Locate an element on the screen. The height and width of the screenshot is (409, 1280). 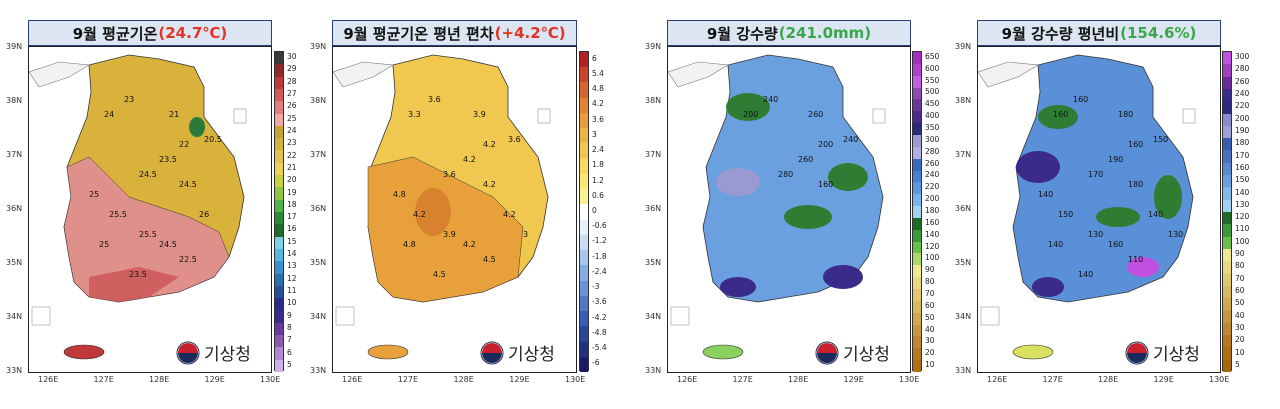
colorbar-tick-label: 19 is located at coordinates (292, 192).